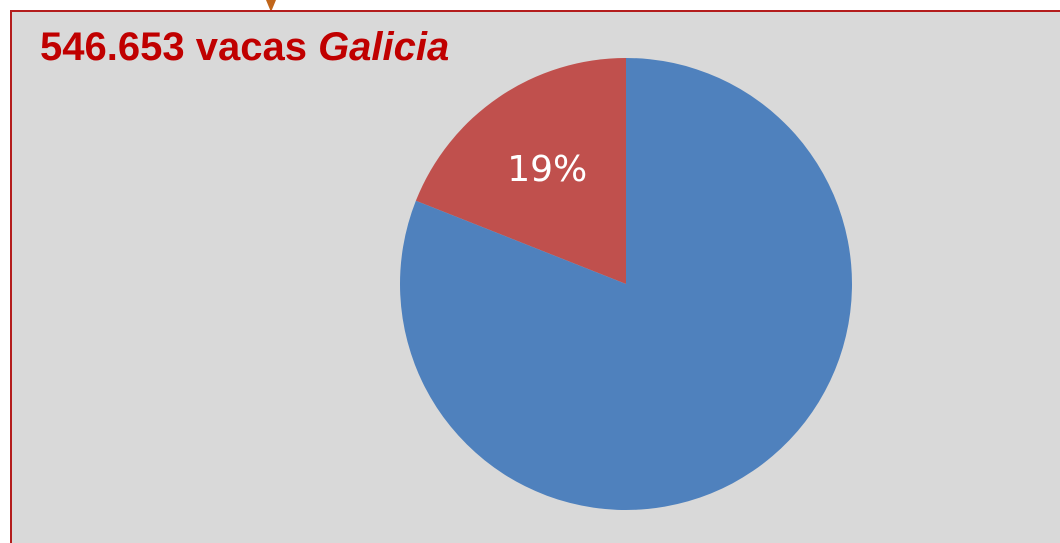 The width and height of the screenshot is (1060, 543). I want to click on title-count: 546.653 vacas, so click(173, 47).